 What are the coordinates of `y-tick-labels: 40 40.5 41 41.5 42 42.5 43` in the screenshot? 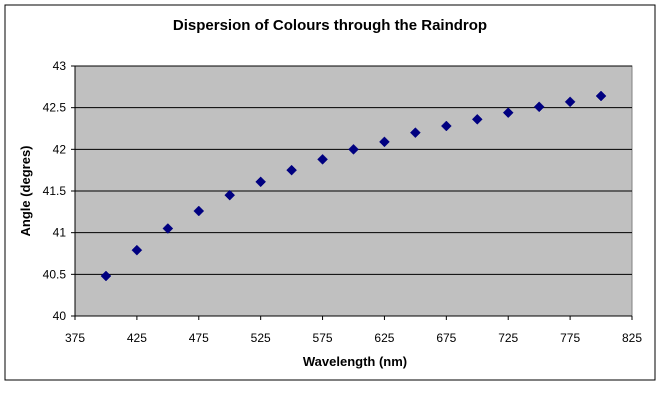 It's located at (55, 191).